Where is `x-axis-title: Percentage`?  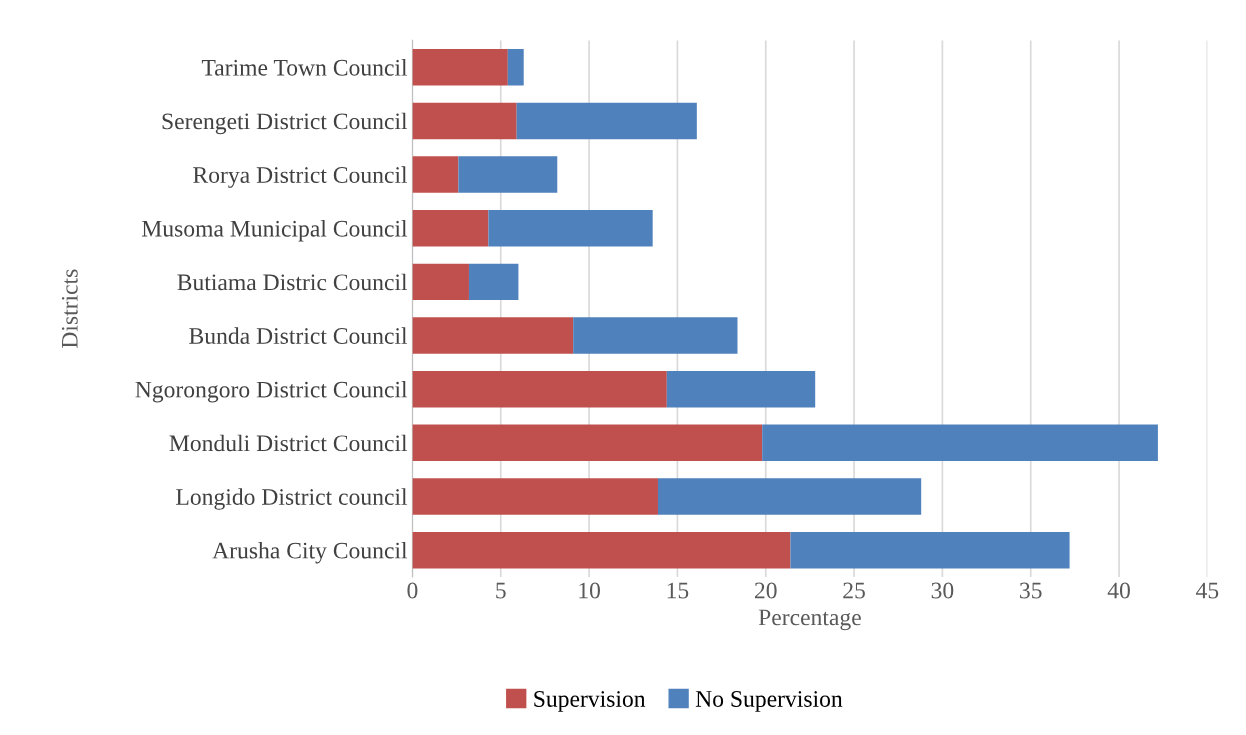 x-axis-title: Percentage is located at coordinates (809, 620).